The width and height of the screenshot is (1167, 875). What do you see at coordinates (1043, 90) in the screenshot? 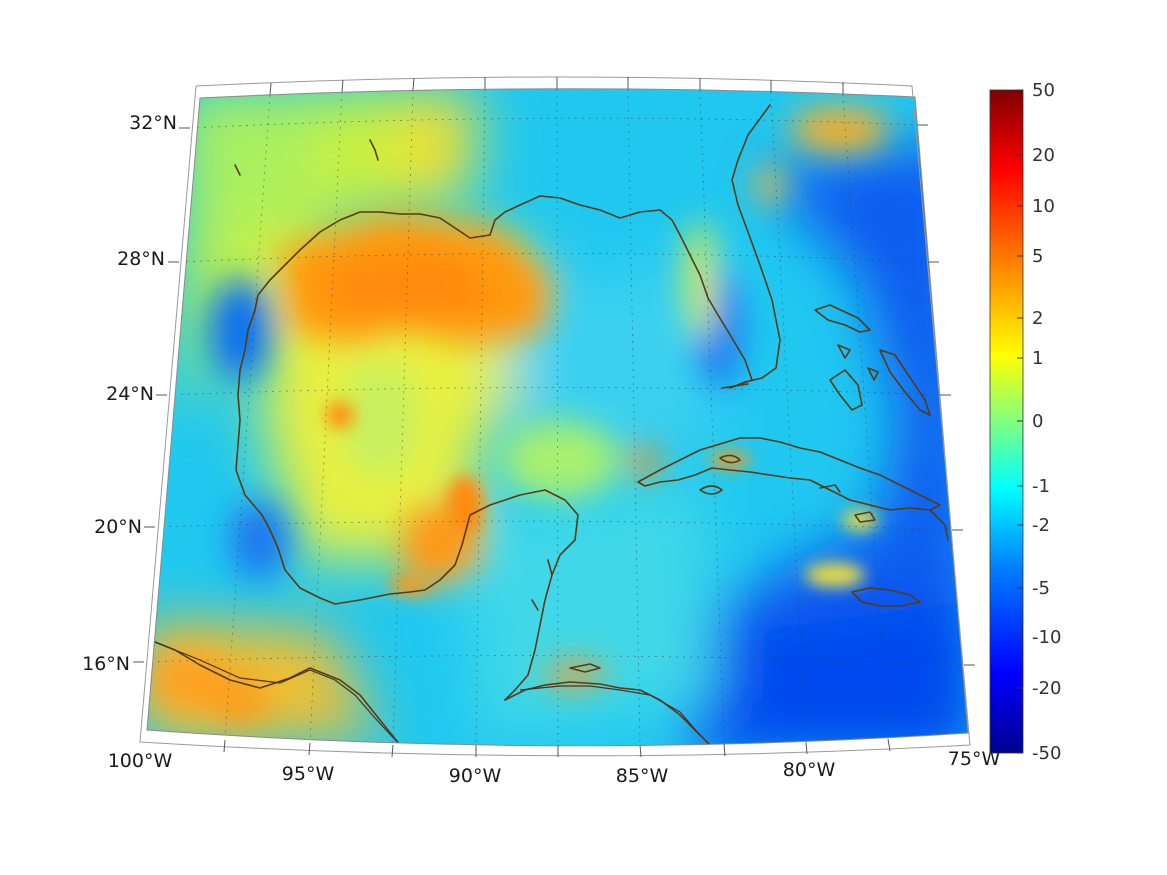
I see `colorbar-label: 50` at bounding box center [1043, 90].